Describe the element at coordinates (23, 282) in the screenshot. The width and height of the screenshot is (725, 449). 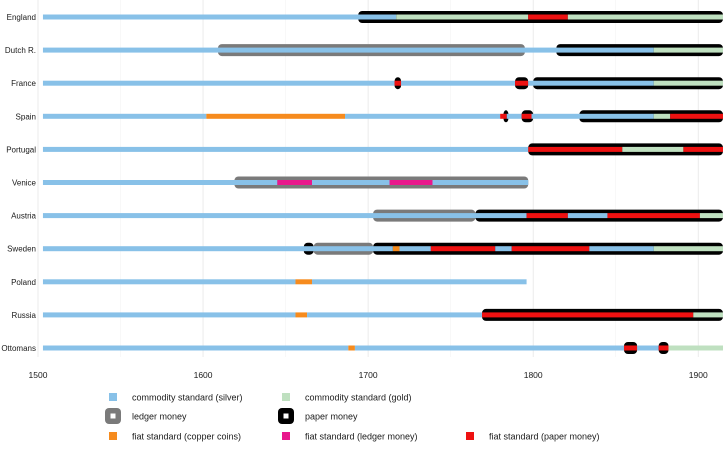
I see `country-label: Poland` at that location.